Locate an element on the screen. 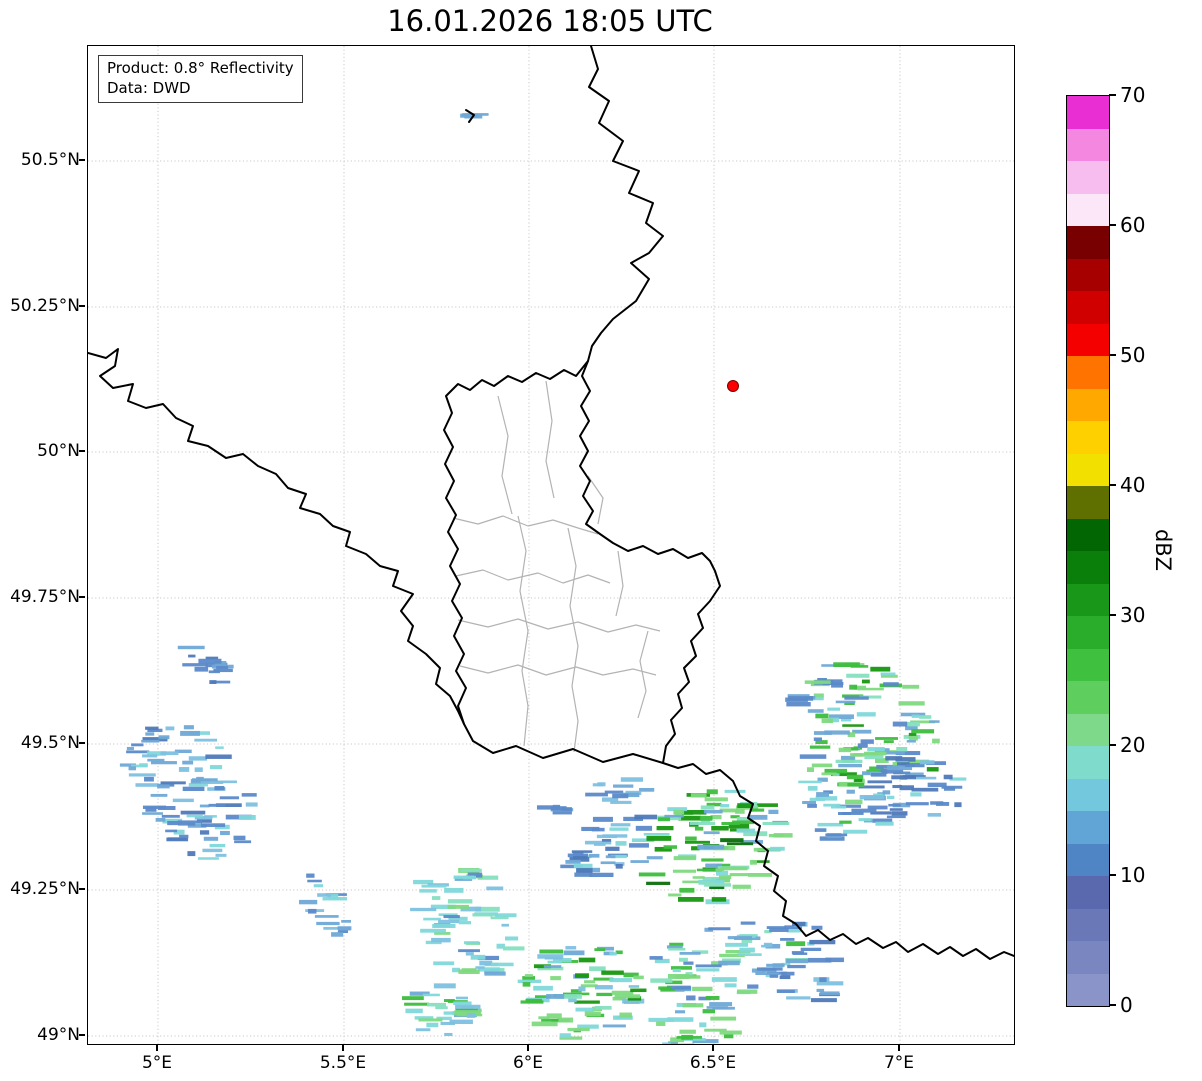 The height and width of the screenshot is (1081, 1202). y-tick-label: 50.5°N is located at coordinates (50, 160).